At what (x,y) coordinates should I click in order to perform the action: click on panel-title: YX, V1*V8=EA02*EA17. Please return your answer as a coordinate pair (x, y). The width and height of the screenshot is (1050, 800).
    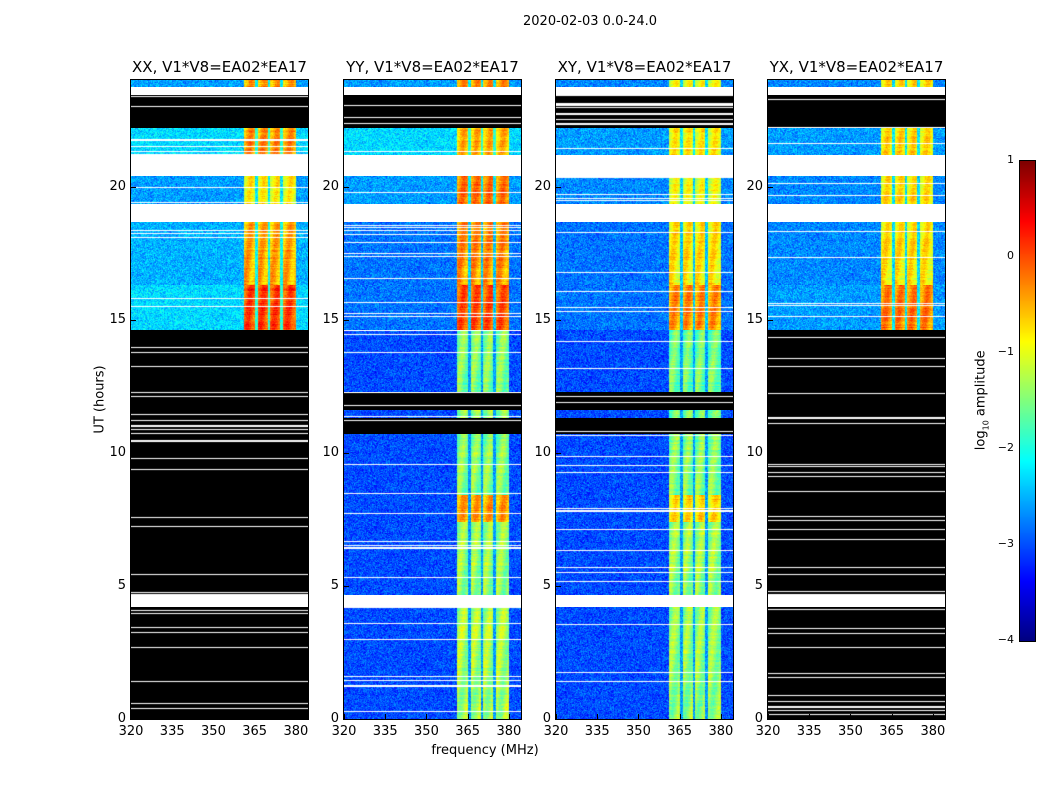
    Looking at the image, I should click on (856, 67).